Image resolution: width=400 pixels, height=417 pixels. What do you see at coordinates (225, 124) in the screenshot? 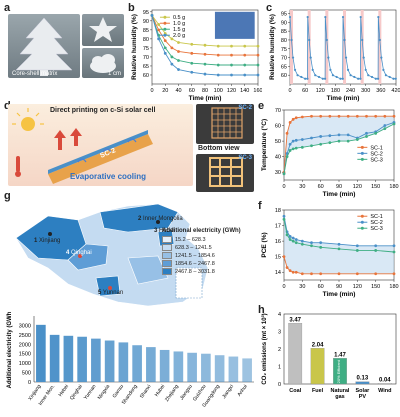
I see `sc2-photo: SC-2` at bounding box center [225, 124].